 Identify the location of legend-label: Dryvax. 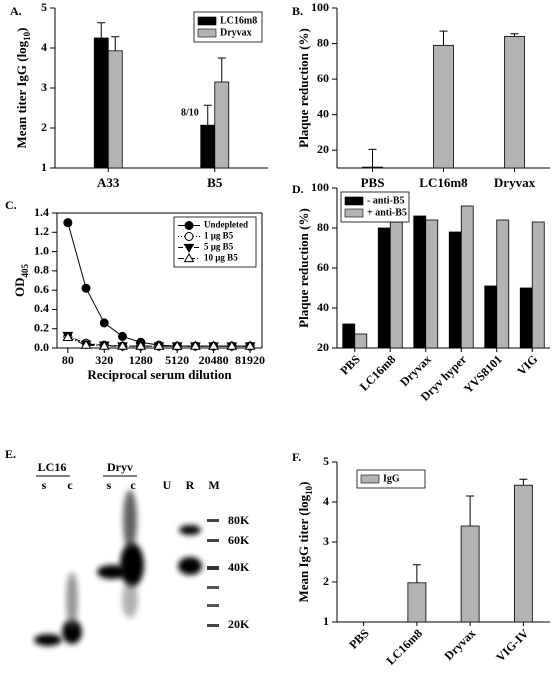
(236, 32).